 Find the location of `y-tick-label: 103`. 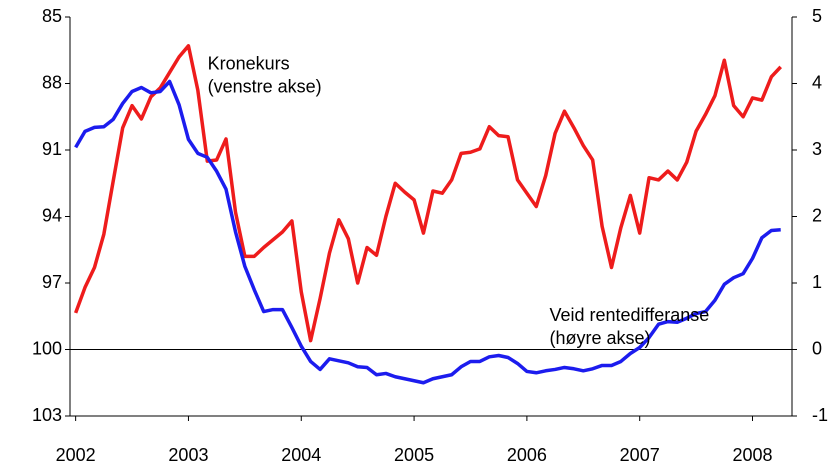

y-tick-label: 103 is located at coordinates (47, 415).